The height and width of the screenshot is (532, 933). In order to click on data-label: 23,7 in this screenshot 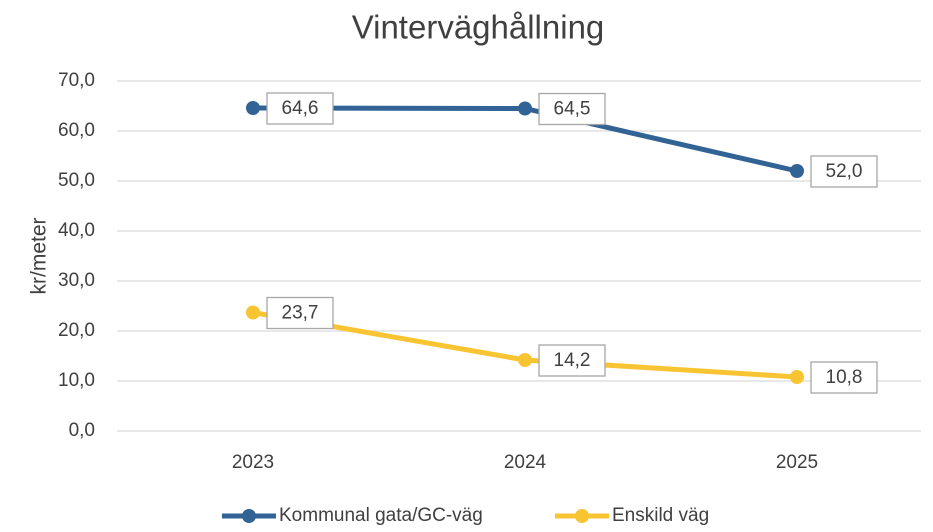, I will do `click(300, 313)`.